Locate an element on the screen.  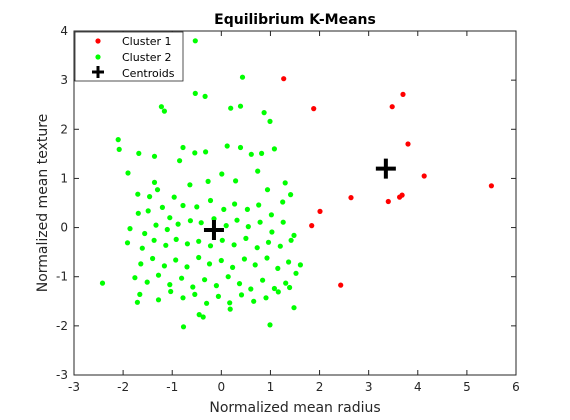
y-tick-label: 1 is located at coordinates (64, 178).